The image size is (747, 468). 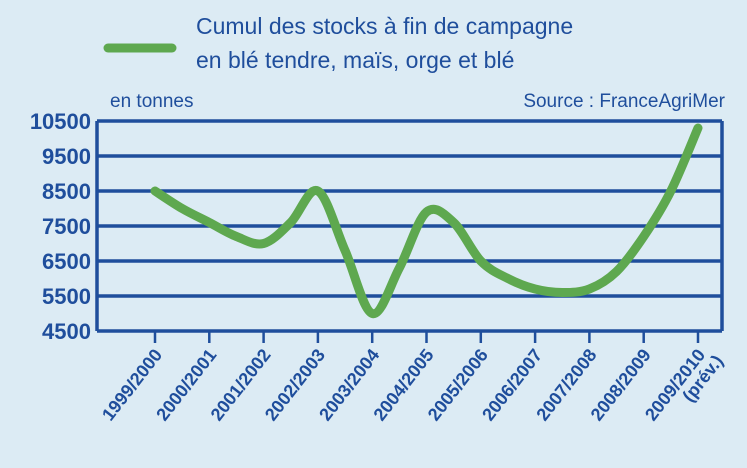 I want to click on y-tick-label: 7500, so click(x=66, y=226).